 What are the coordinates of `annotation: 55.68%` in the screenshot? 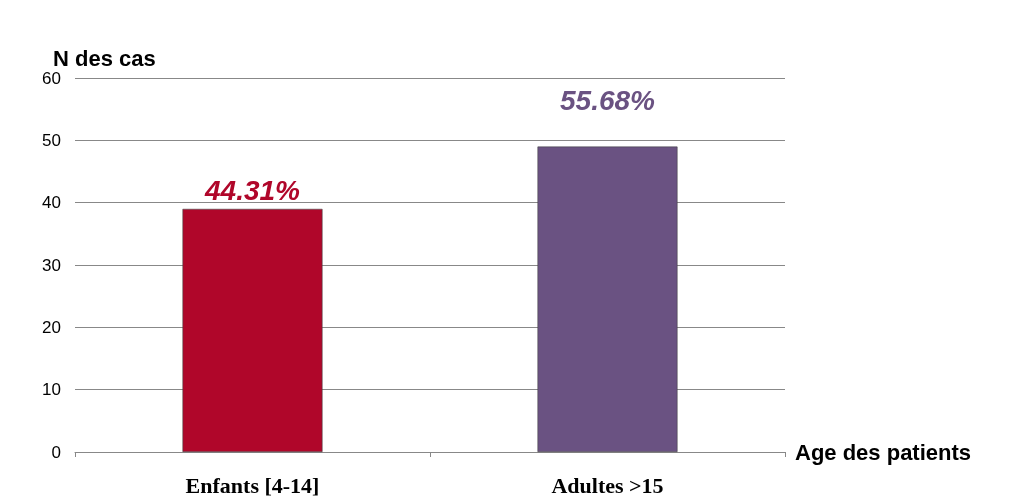 It's located at (608, 101).